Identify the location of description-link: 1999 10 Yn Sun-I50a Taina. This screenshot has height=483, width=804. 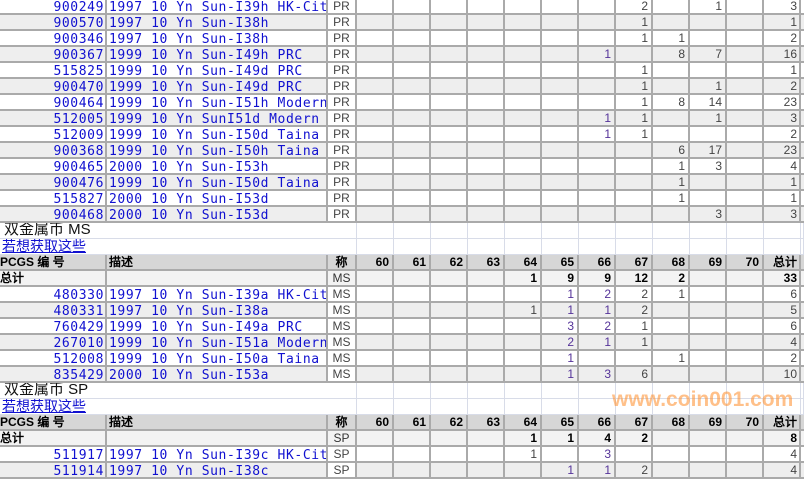
(217, 359).